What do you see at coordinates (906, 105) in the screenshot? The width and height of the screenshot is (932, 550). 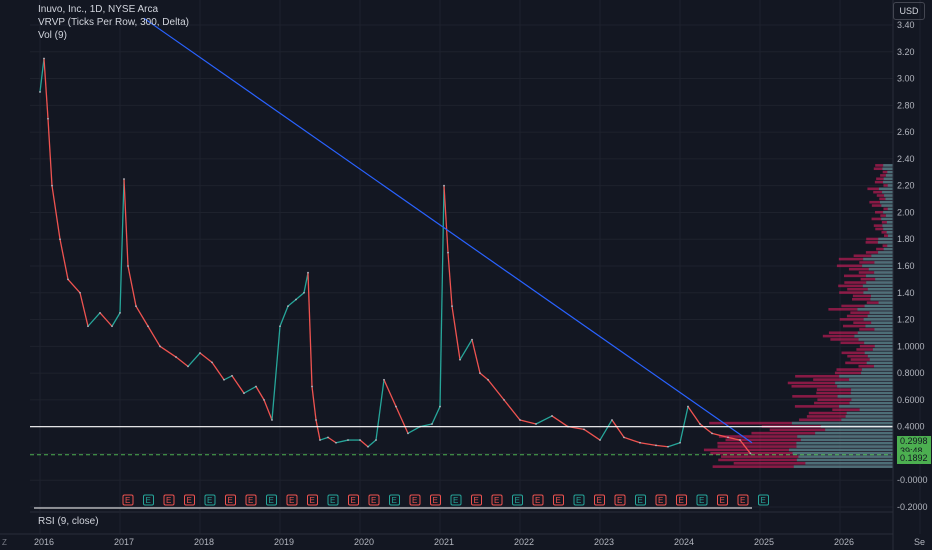 I see `y-tick-label: 2.80` at bounding box center [906, 105].